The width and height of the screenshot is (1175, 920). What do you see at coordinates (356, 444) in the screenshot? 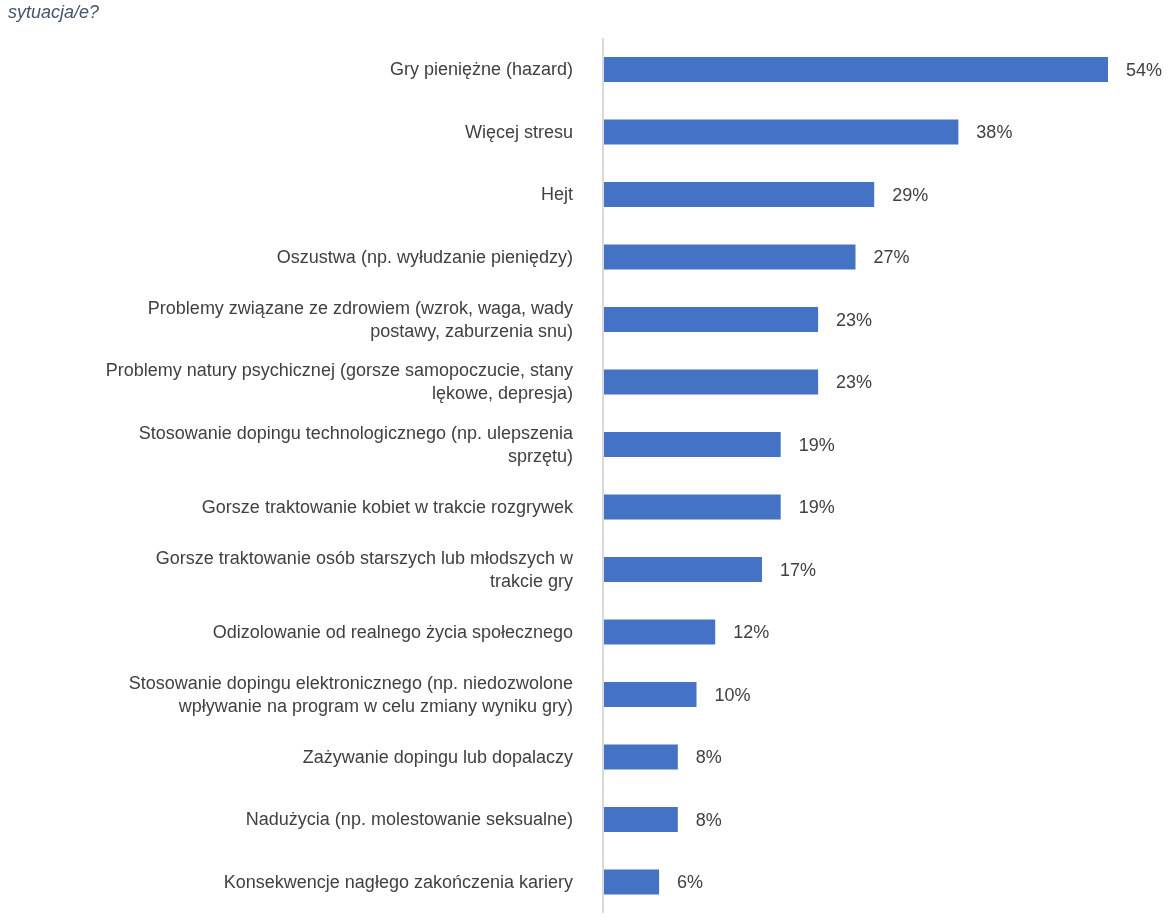
I see `y-tick-label: Stosowanie dopingu technologicznego (np. ulepszenia sprzętu)` at bounding box center [356, 444].